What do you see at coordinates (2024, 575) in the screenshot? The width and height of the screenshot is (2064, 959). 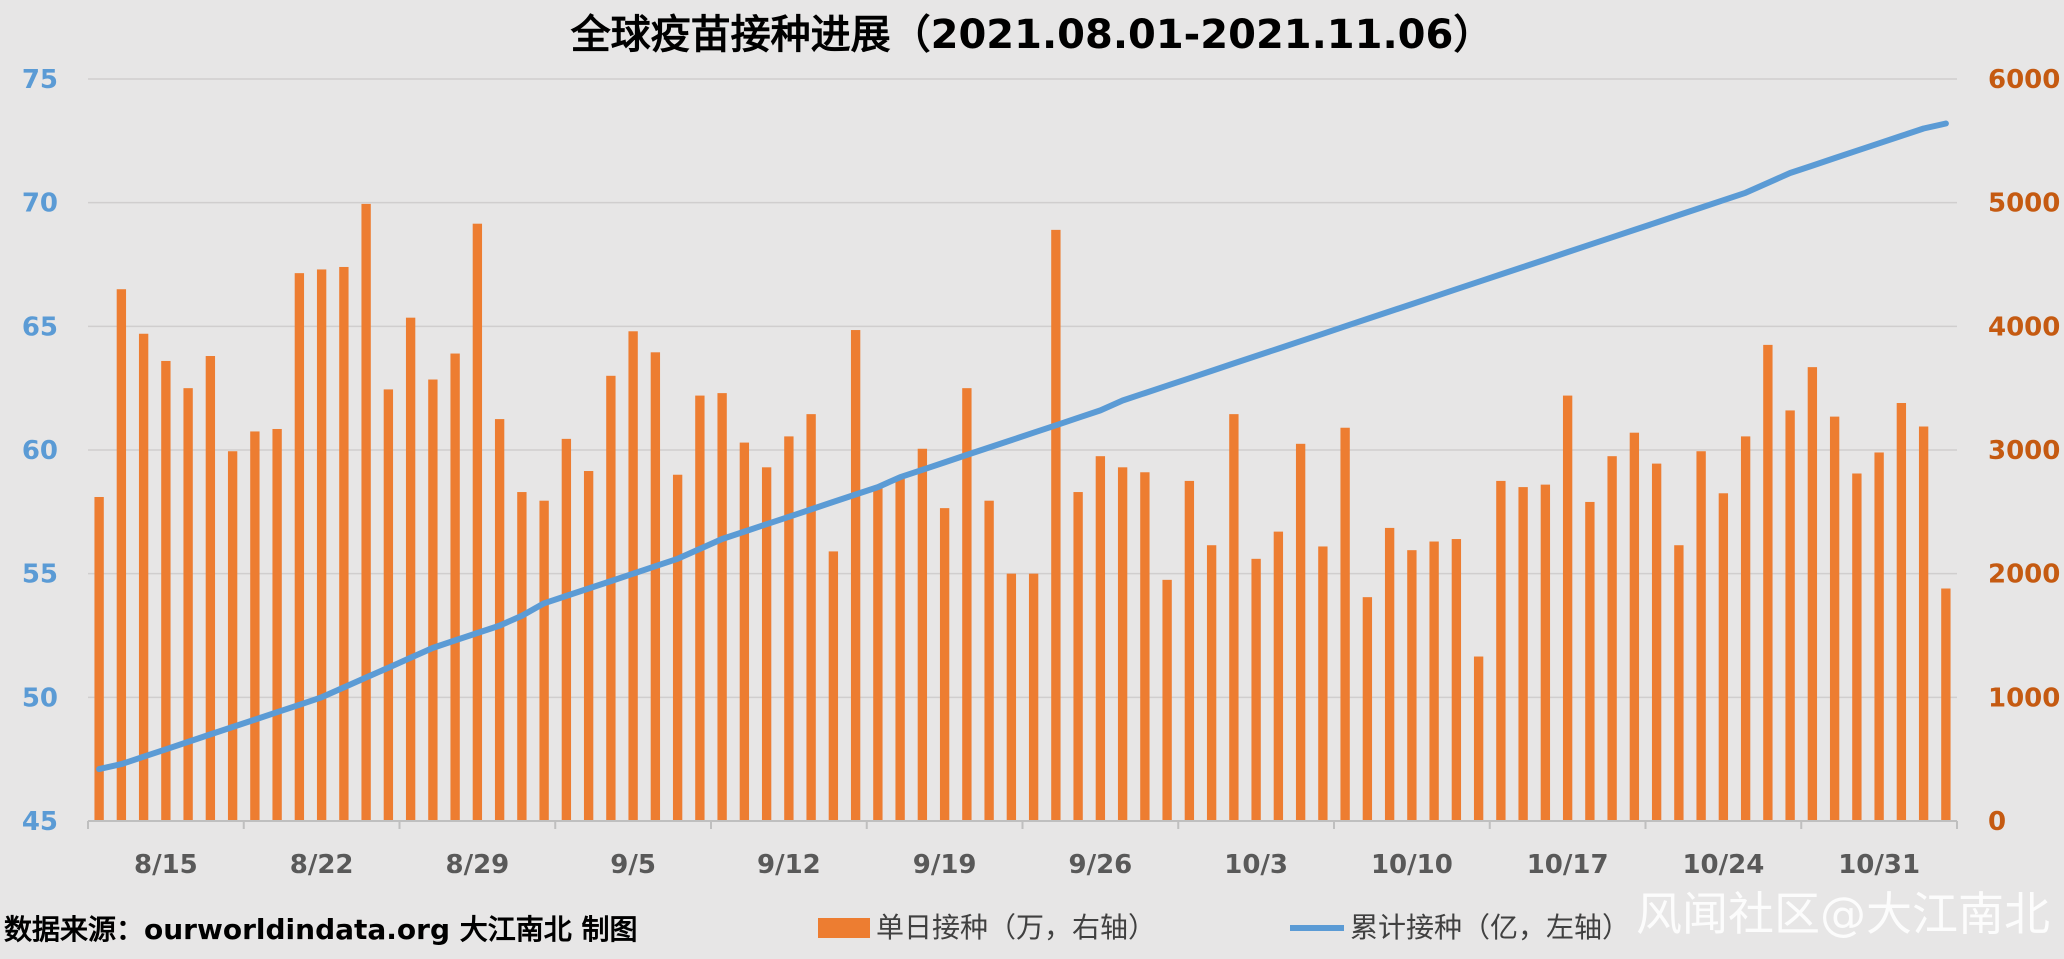 I see `right-tick-label: 2000` at bounding box center [2024, 575].